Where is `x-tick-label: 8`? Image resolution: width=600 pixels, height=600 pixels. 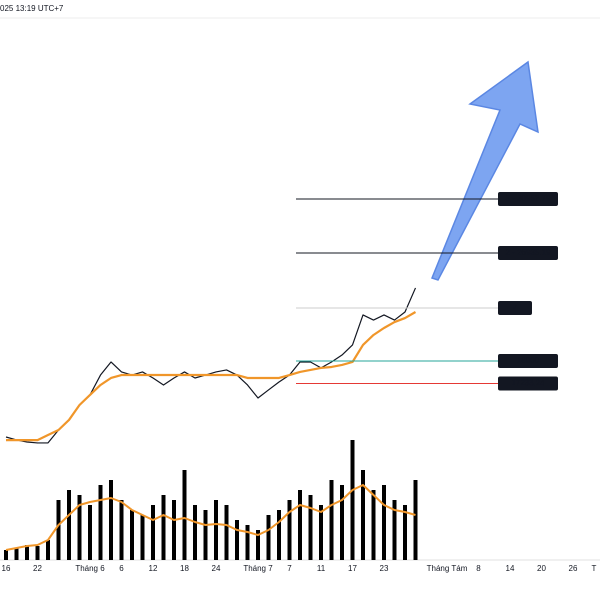 x-tick-label: 8 is located at coordinates (478, 568).